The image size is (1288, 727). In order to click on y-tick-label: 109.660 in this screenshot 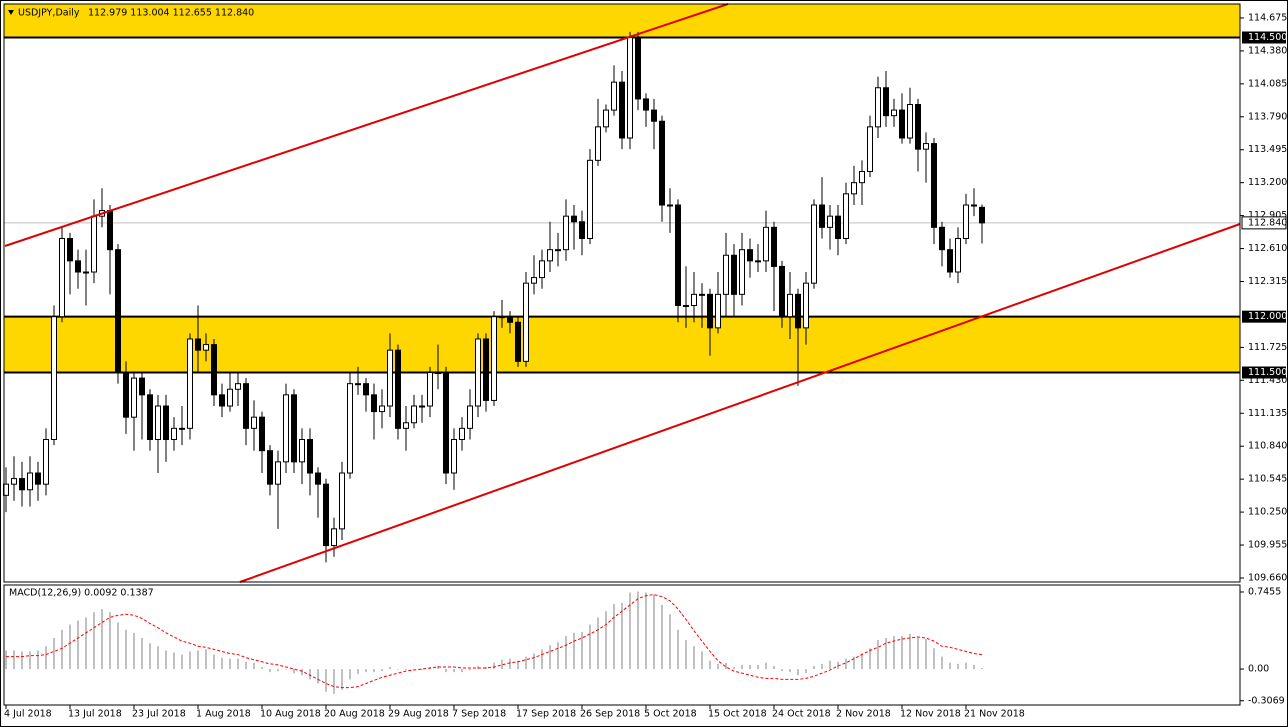, I will do `click(1267, 577)`.